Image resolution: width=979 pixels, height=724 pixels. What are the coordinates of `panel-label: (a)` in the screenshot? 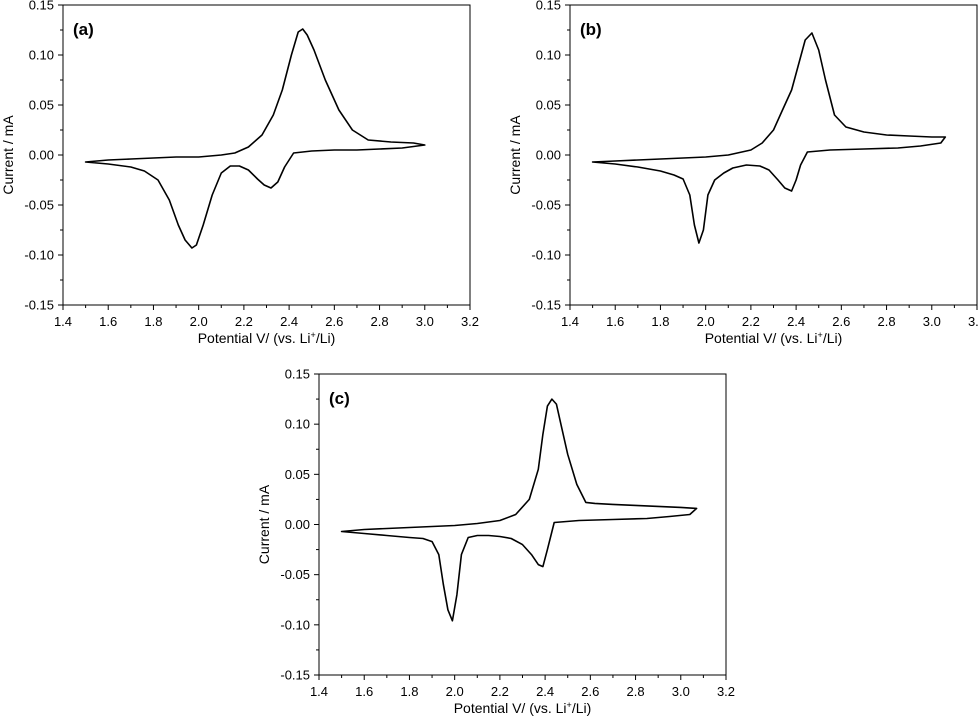 It's located at (83, 29).